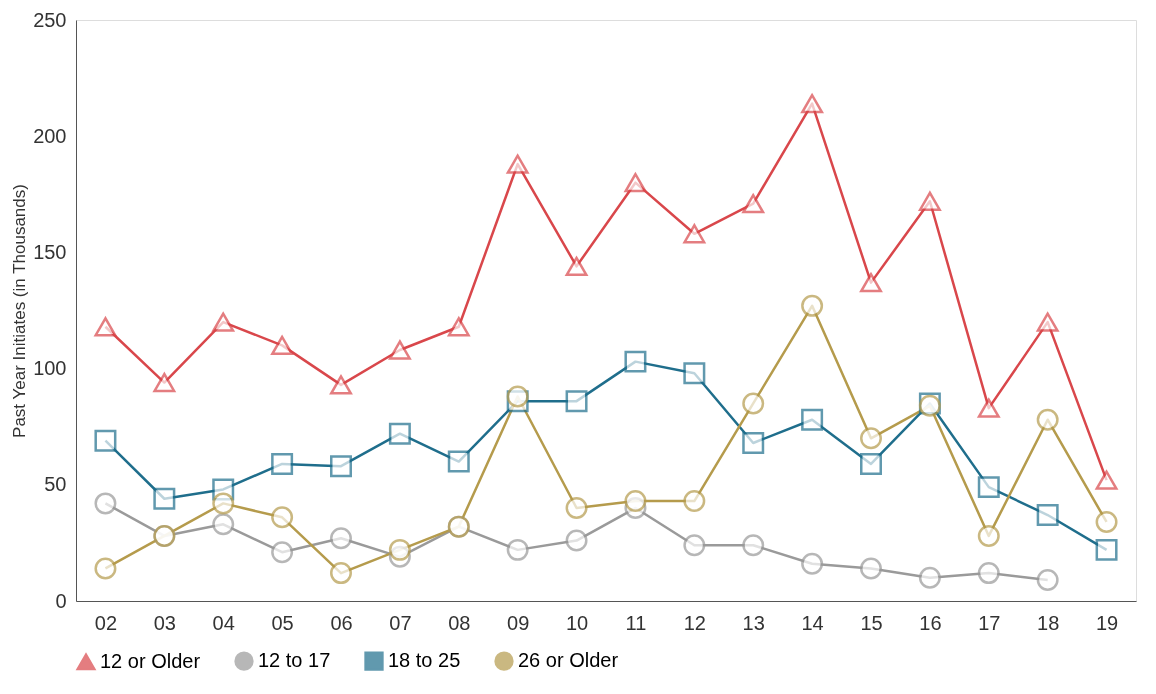 The width and height of the screenshot is (1156, 694). I want to click on legend-label: 12 to 17, so click(294, 660).